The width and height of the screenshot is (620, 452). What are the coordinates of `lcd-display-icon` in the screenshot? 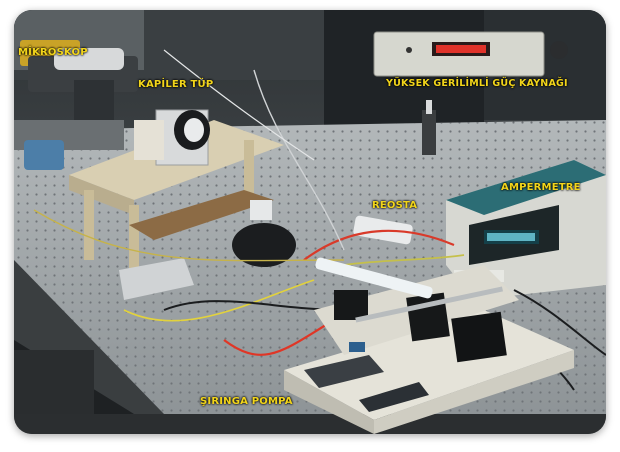 It's located at (511, 237).